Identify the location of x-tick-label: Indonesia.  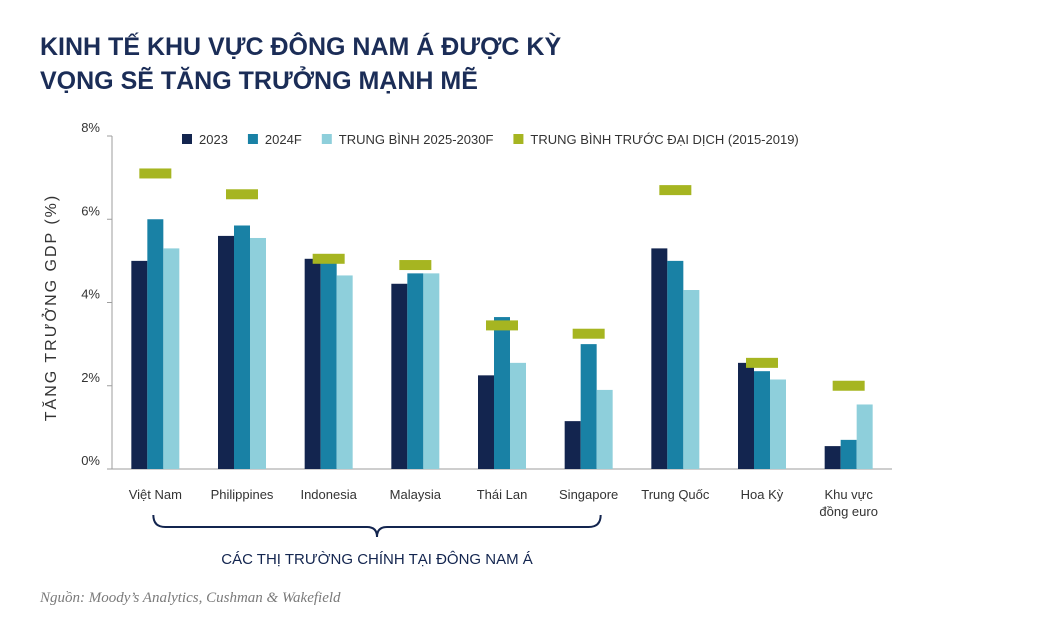
(328, 494).